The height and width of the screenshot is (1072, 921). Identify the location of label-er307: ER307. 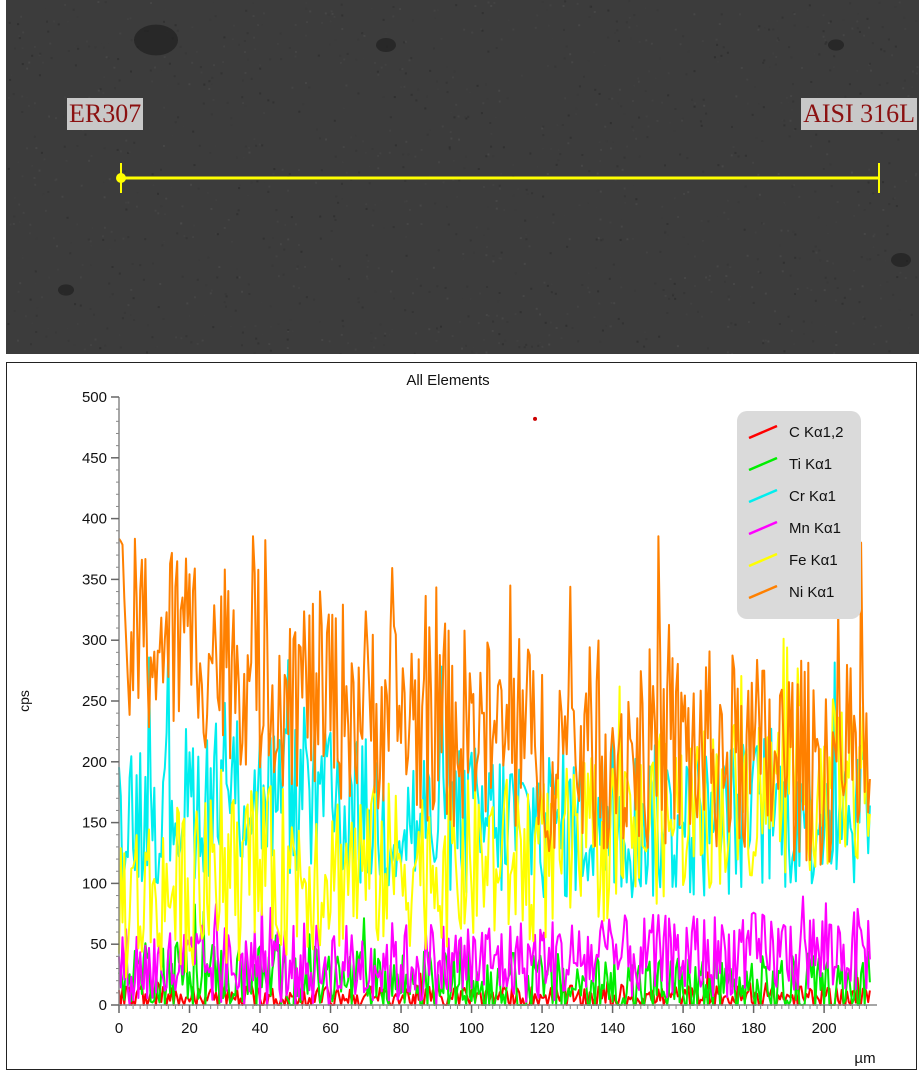
(105, 114).